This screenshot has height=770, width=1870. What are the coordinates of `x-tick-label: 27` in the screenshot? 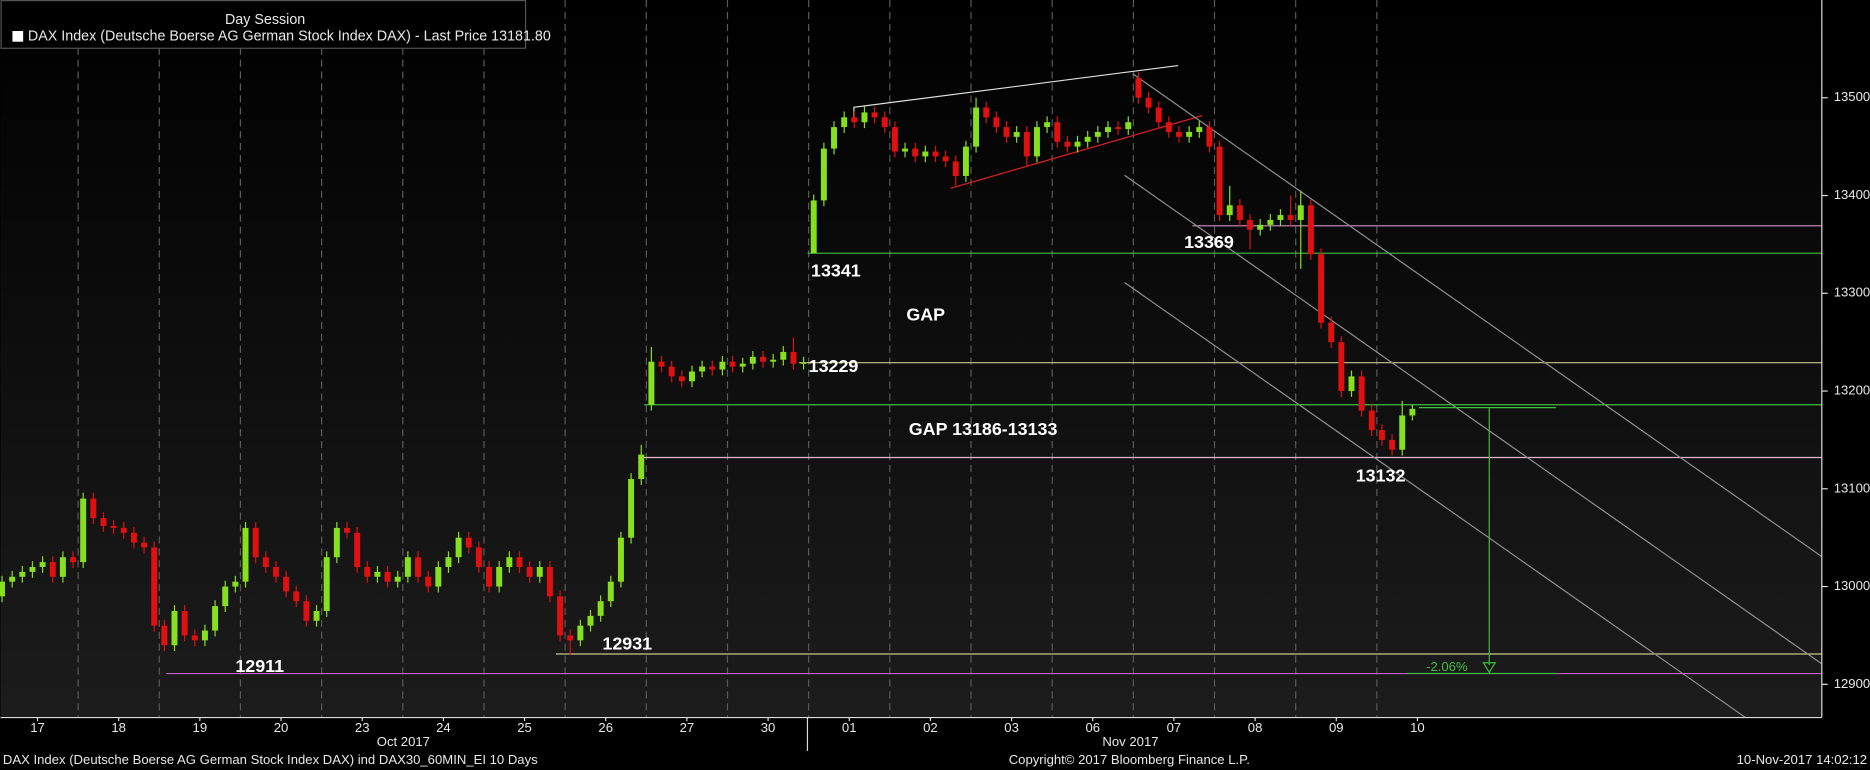 It's located at (687, 727).